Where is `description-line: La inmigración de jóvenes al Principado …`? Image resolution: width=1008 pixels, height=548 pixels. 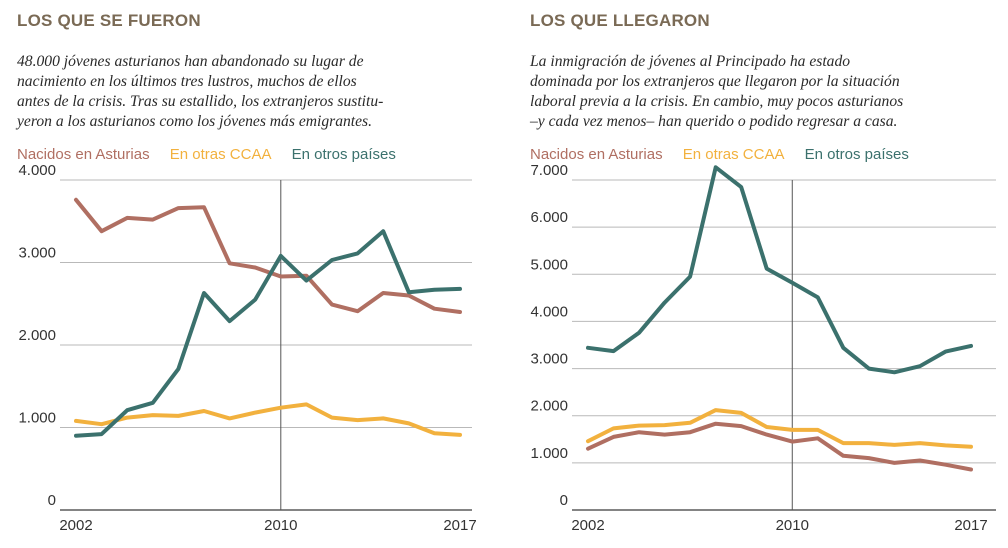
description-line: La inmigración de jóvenes al Principado … is located at coordinates (690, 61).